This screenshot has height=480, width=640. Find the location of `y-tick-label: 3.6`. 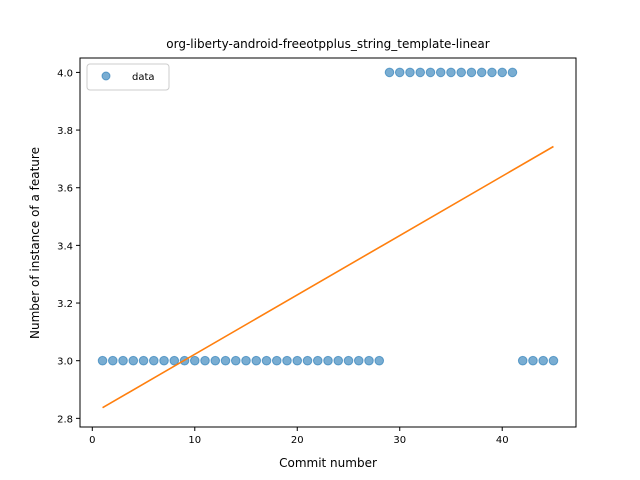

y-tick-label: 3.6 is located at coordinates (65, 189).